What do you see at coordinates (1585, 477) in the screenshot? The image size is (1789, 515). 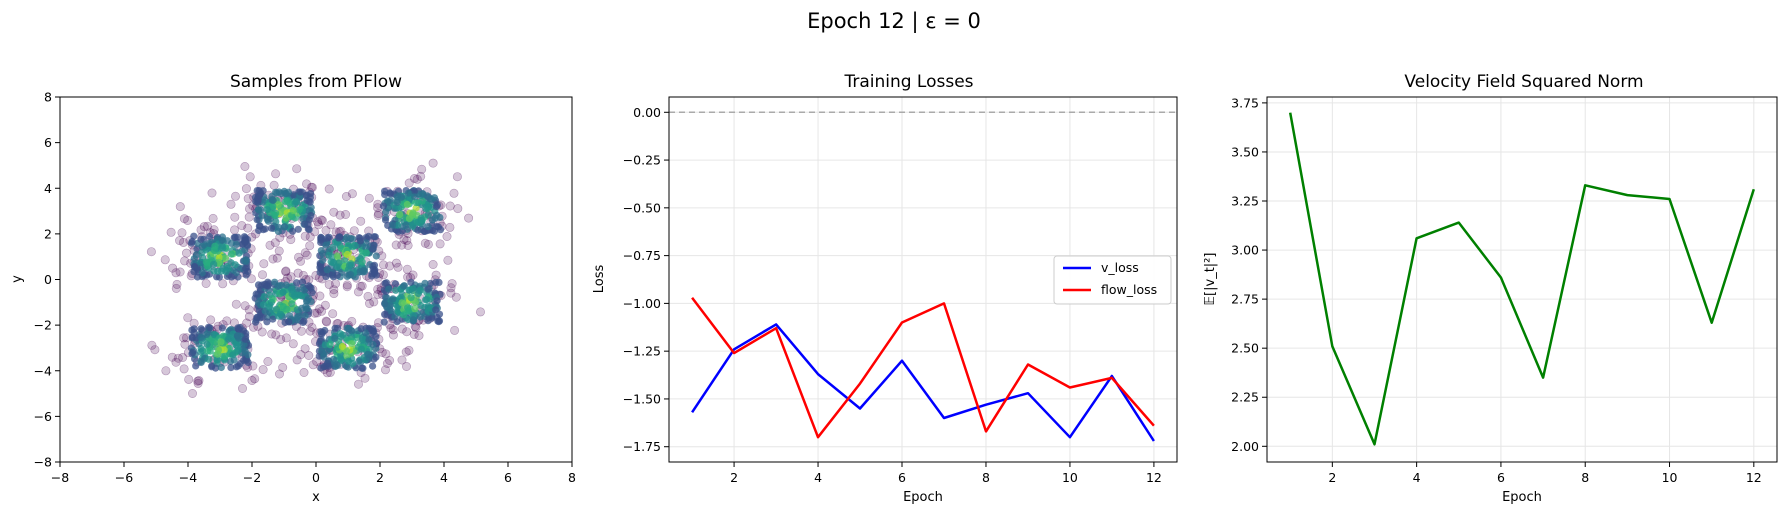 I see `x-tick-label: 8` at bounding box center [1585, 477].